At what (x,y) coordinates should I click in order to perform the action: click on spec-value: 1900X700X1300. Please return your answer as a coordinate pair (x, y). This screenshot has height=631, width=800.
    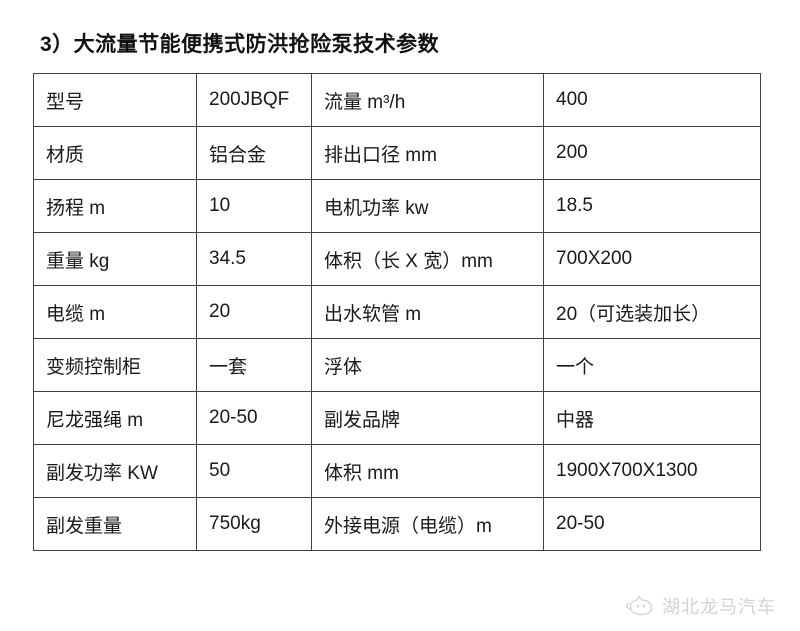
    Looking at the image, I should click on (652, 471).